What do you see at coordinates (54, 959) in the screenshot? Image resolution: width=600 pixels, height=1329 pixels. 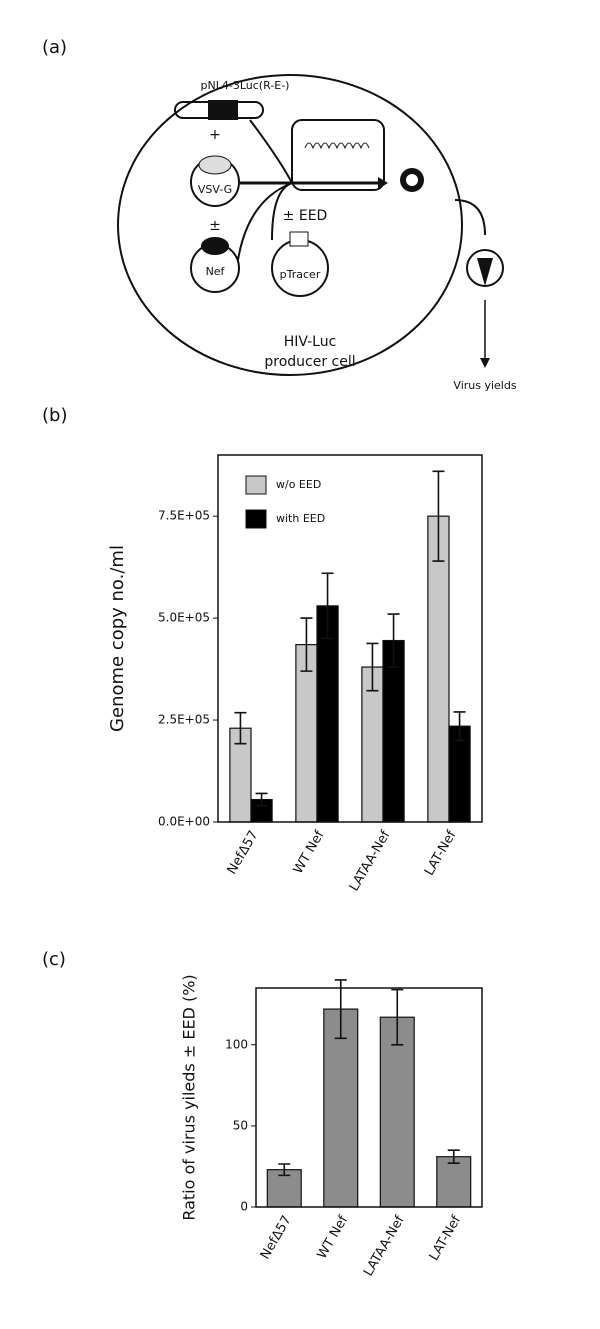 I see `panel-label: (c)` at bounding box center [54, 959].